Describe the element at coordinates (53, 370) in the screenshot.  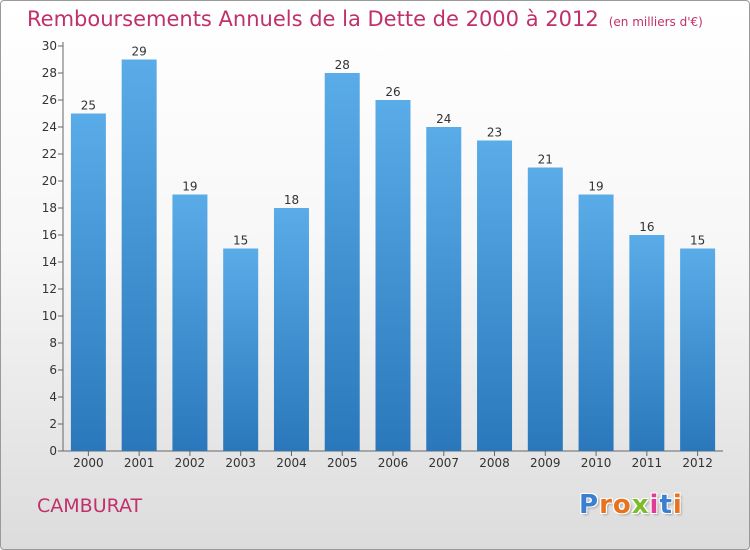
I see `y-tick-label: 6` at that location.